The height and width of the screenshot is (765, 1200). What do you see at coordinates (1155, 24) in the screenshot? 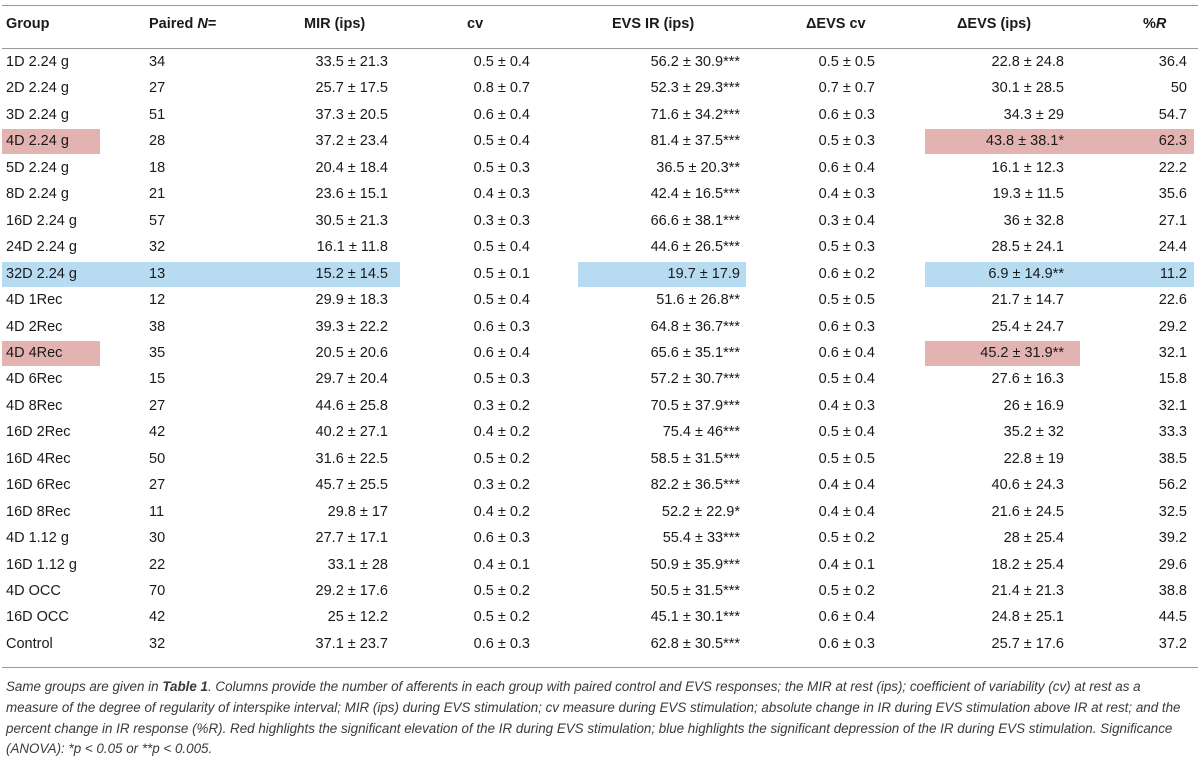
I see `header-pct-r: %R` at bounding box center [1155, 24].